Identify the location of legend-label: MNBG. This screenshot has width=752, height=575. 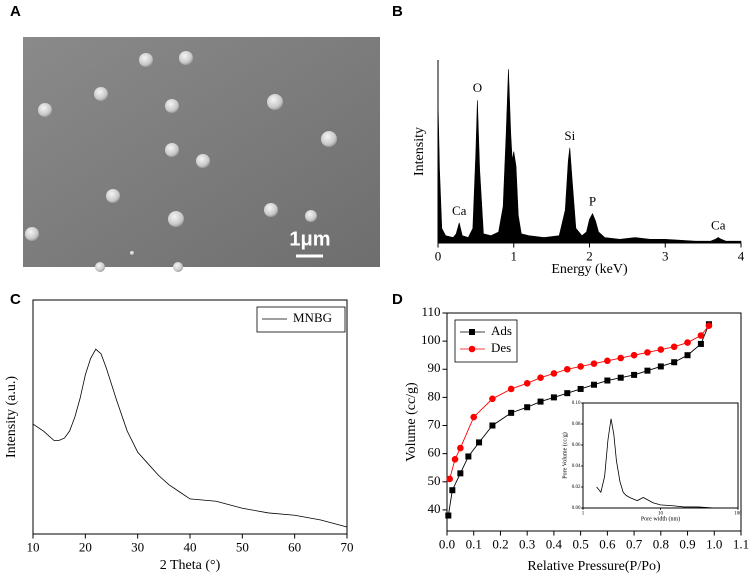
(312, 317).